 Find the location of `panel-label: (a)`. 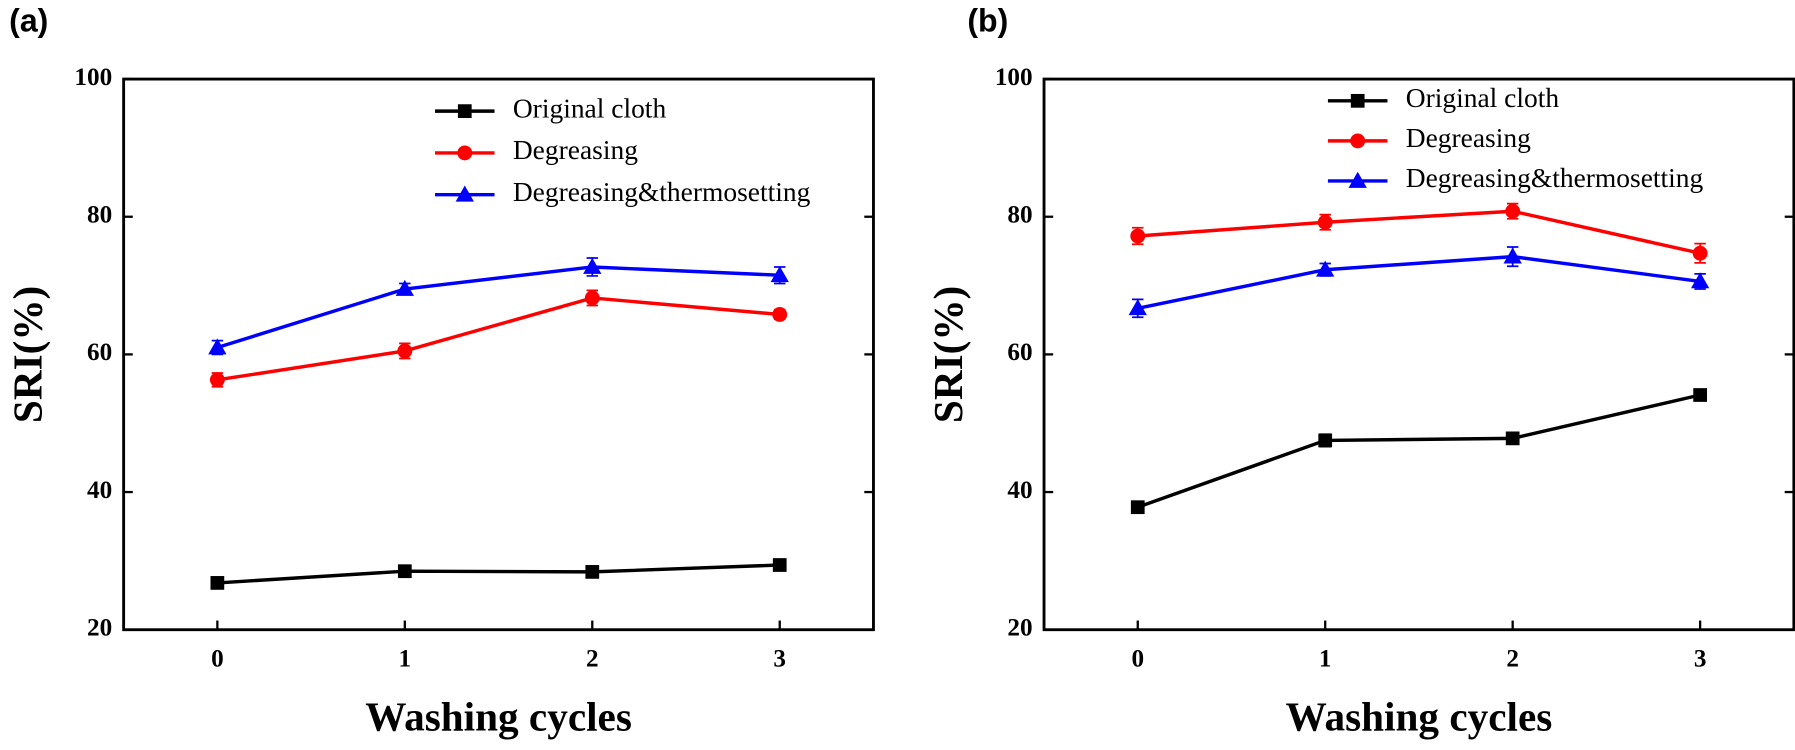

panel-label: (a) is located at coordinates (28, 20).